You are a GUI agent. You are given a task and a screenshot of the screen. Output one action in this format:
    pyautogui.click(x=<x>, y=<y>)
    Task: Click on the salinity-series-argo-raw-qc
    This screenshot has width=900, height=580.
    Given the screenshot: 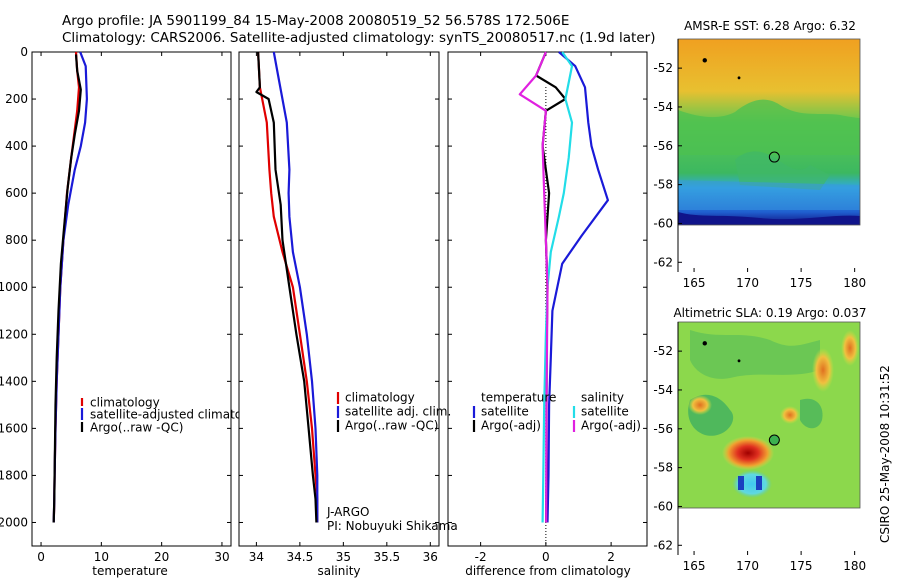 What is the action you would take?
    pyautogui.click(x=286, y=287)
    